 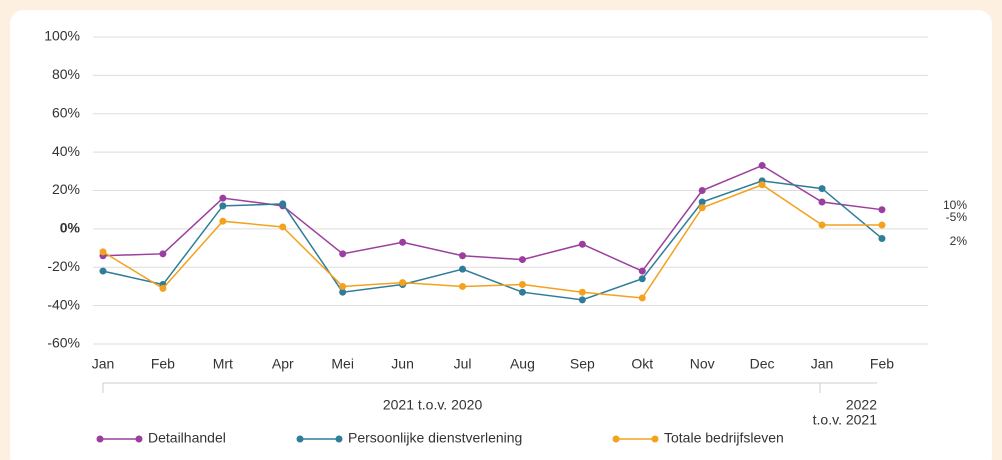 What do you see at coordinates (342, 364) in the screenshot?
I see `x-tick-label: Mei` at bounding box center [342, 364].